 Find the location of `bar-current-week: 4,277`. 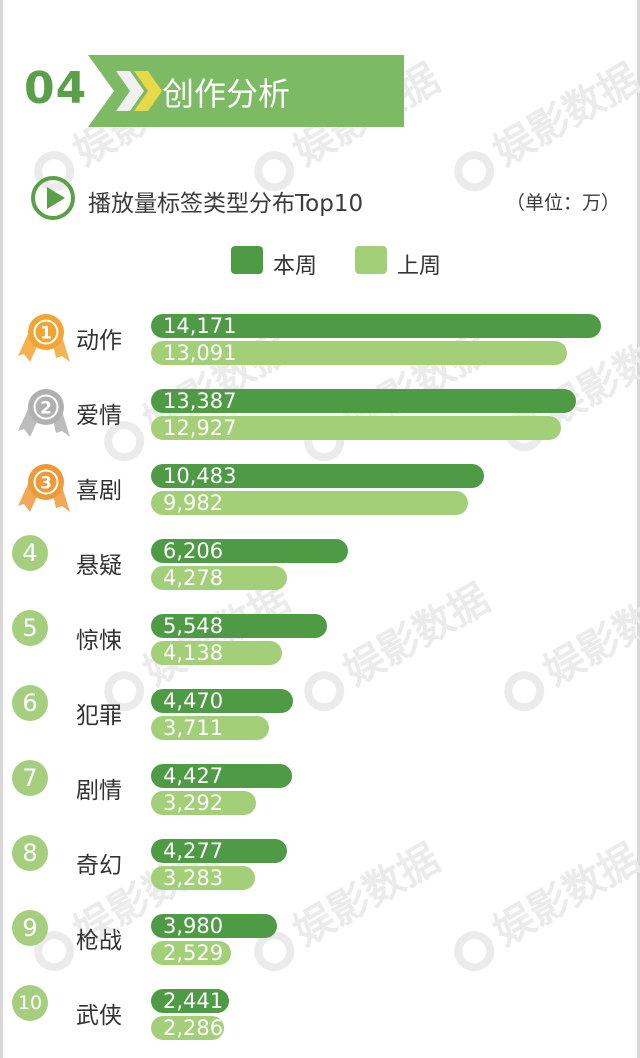

bar-current-week: 4,277 is located at coordinates (219, 851).